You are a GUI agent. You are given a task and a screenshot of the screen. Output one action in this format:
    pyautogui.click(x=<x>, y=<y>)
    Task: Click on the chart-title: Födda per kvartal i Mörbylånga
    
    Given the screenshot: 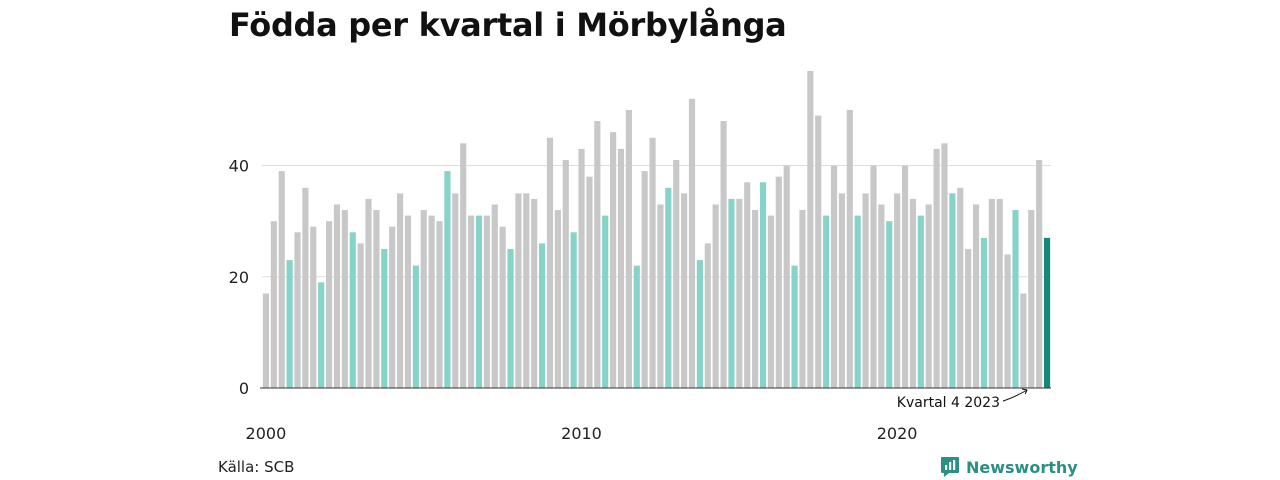 What is the action you would take?
    pyautogui.click(x=508, y=25)
    